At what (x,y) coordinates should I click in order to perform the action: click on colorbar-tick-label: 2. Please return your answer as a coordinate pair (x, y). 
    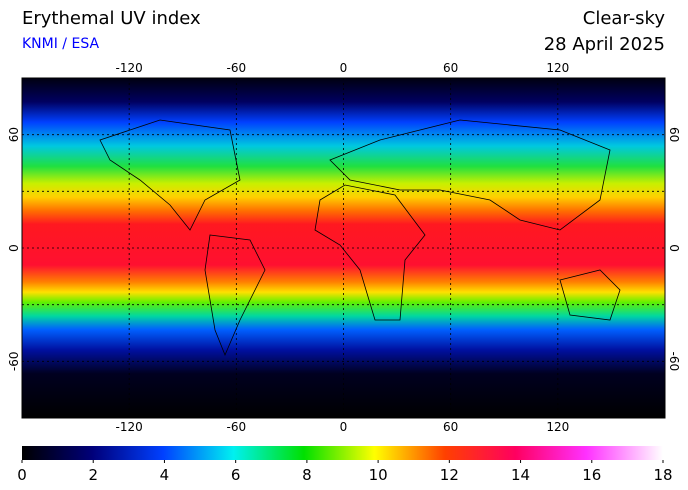
    Looking at the image, I should click on (93, 475).